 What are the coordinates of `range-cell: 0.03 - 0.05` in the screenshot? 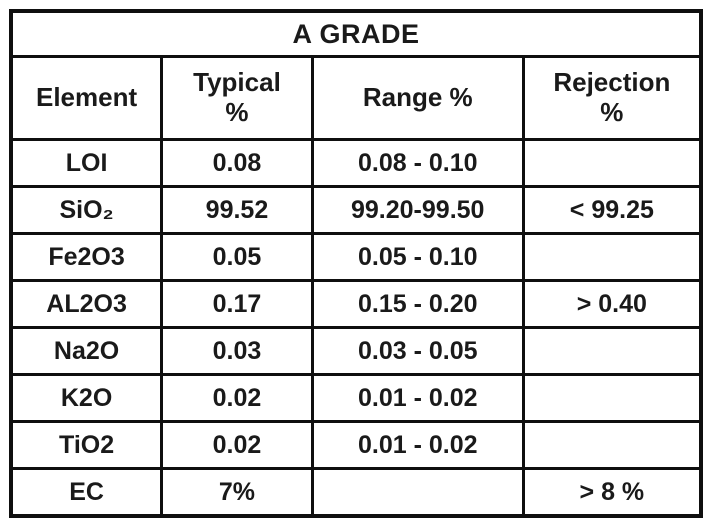 It's located at (417, 351).